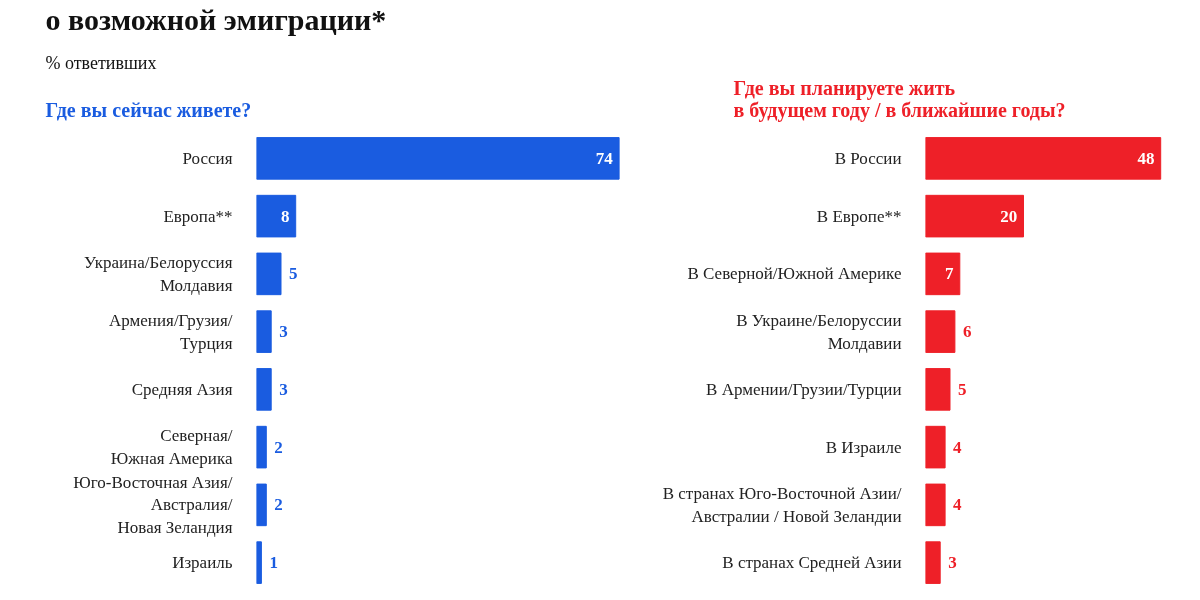 Image resolution: width=1200 pixels, height=600 pixels. What do you see at coordinates (804, 389) in the screenshot?
I see `y-tick-label: В Армении/Грузии/Турции` at bounding box center [804, 389].